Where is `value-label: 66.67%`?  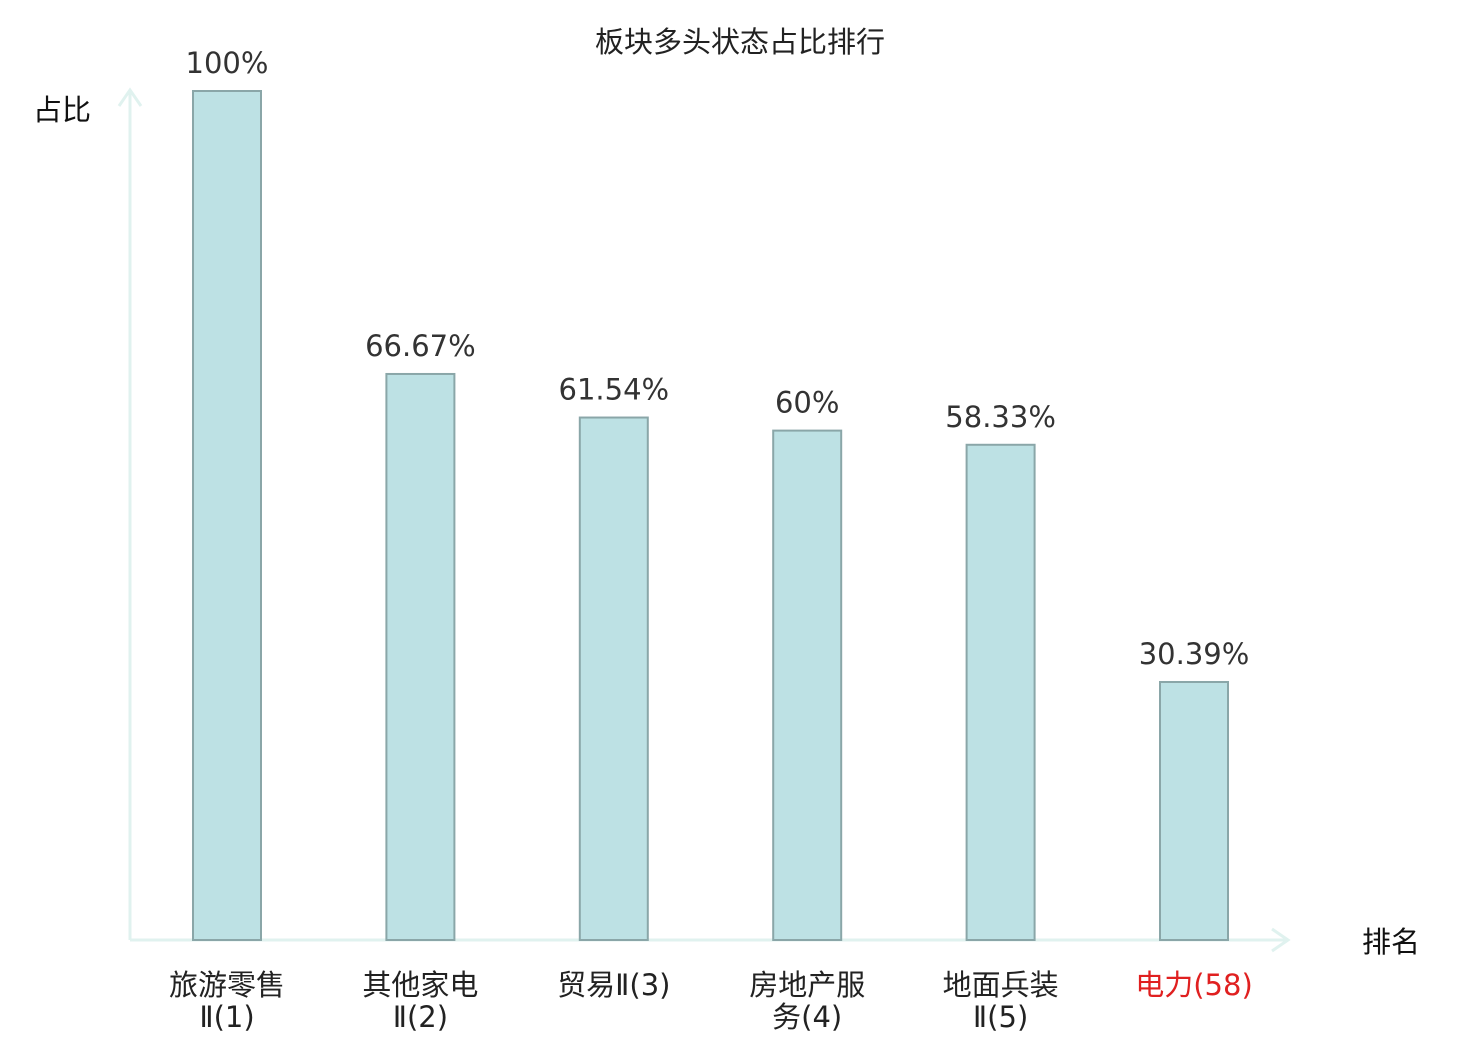 value-label: 66.67% is located at coordinates (420, 346).